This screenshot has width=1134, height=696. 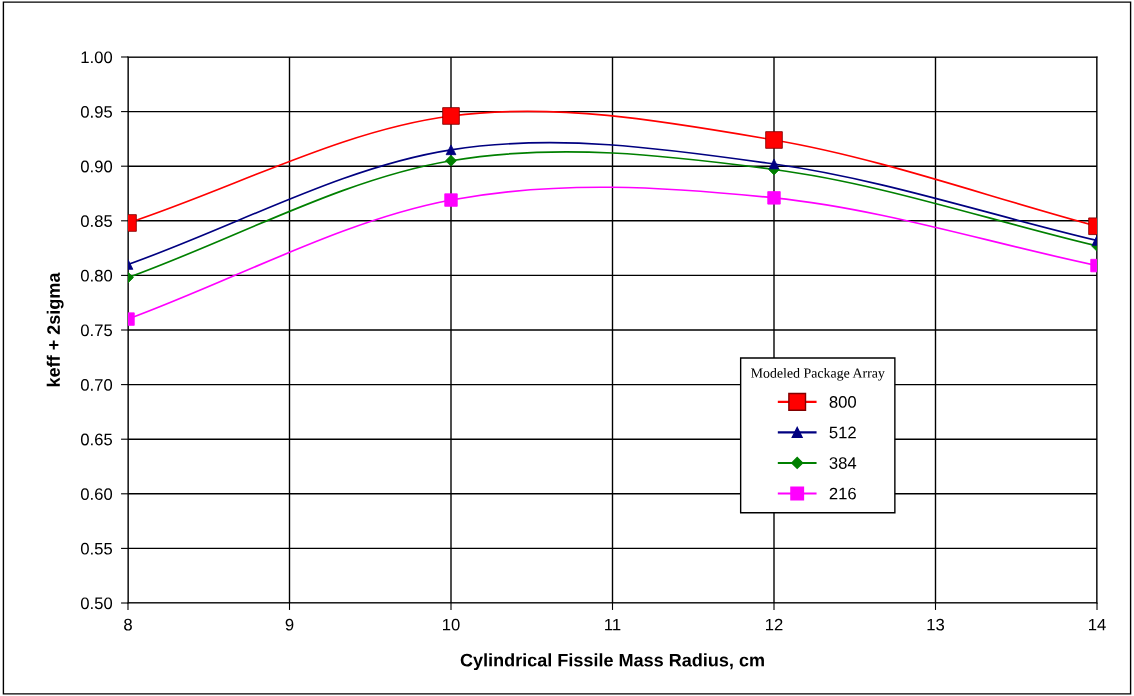 I want to click on x-tick-label: 9, so click(x=289, y=624).